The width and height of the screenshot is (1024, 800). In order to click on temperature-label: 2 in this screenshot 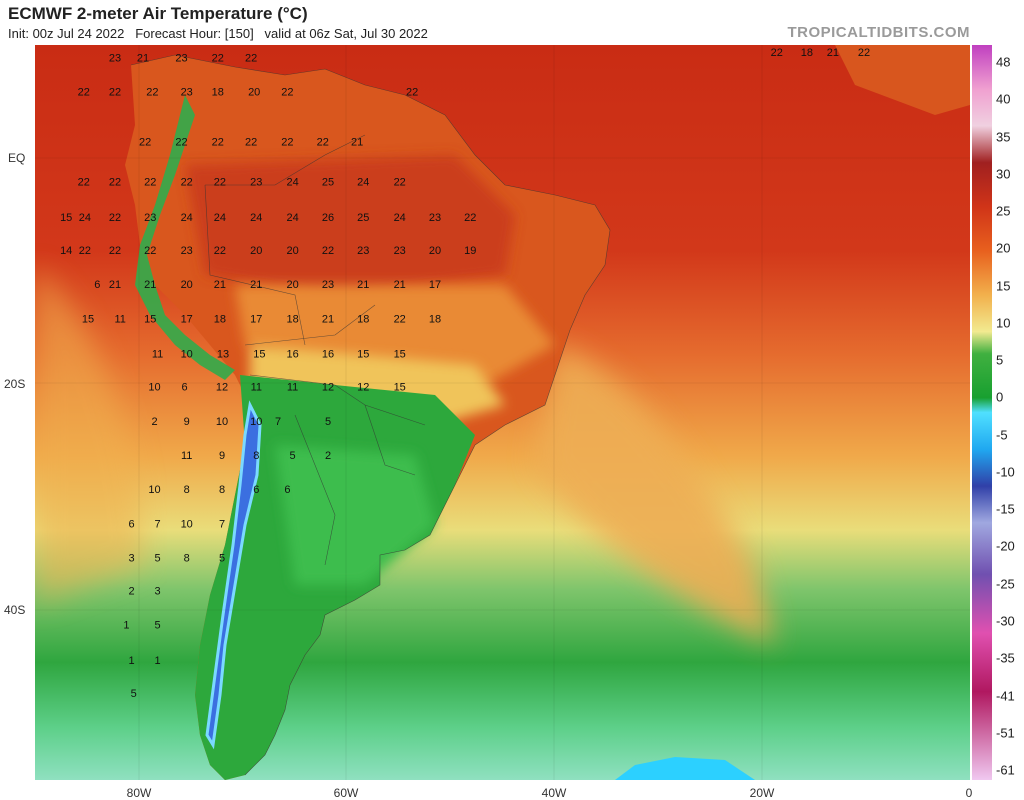, I will do `click(132, 592)`.